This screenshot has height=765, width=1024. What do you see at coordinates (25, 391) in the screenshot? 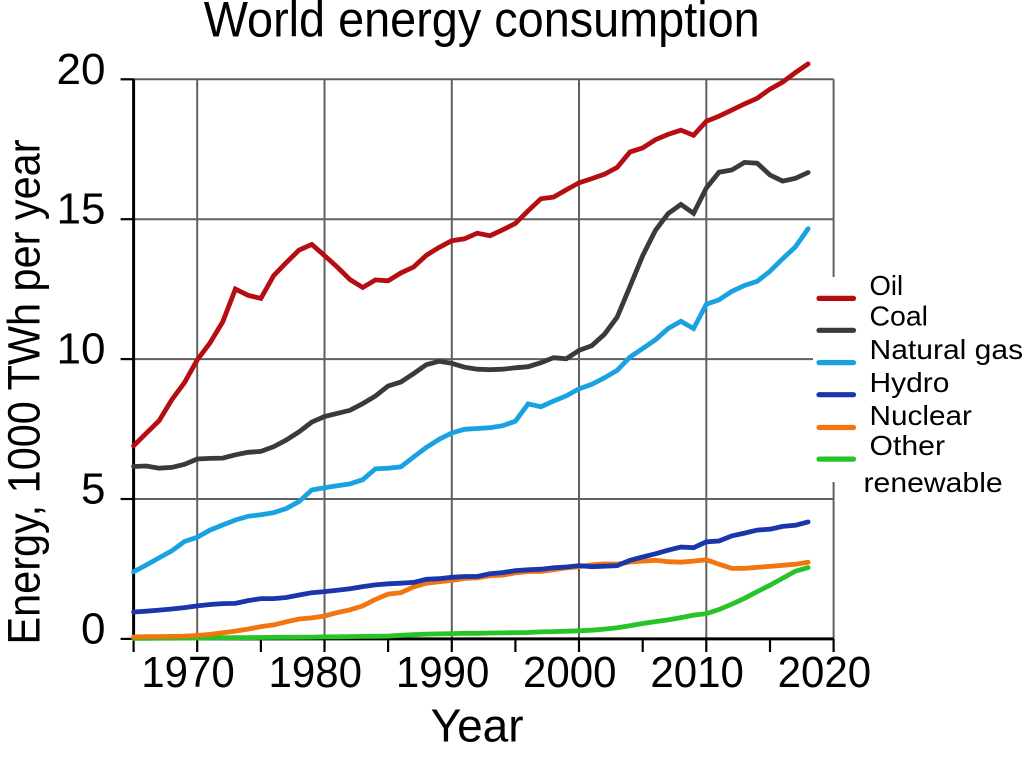
I see `svg-text: Energy, 1000 TWh per year` at bounding box center [25, 391].